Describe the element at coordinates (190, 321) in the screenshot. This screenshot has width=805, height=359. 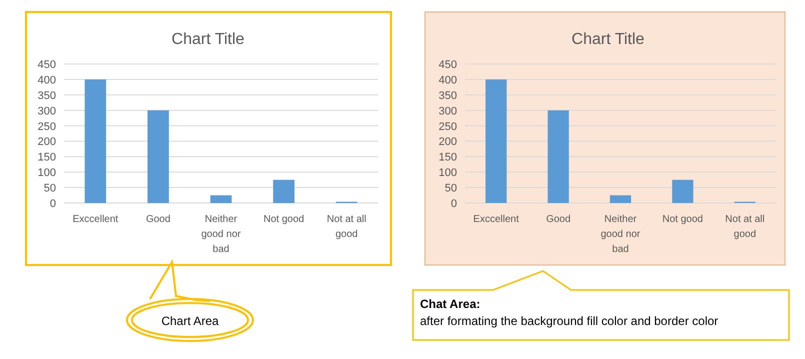
I see `text: Chart Area` at that location.